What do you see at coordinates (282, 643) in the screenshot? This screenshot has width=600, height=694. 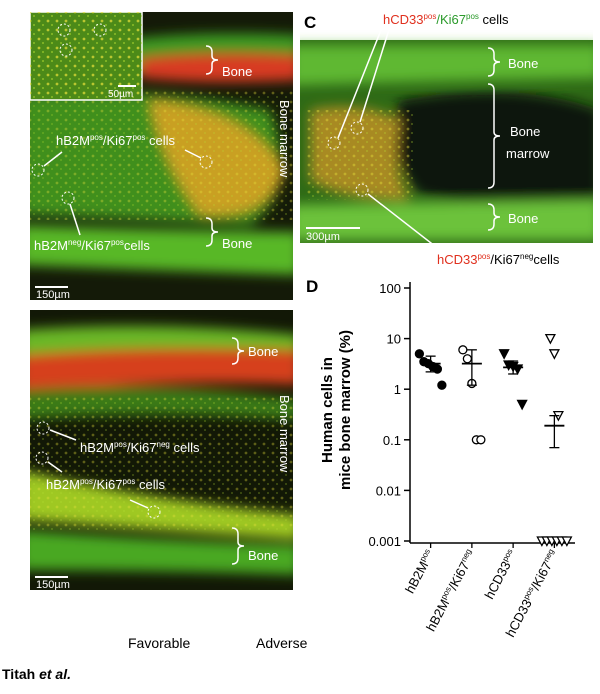 I see `group-label: Adverse` at bounding box center [282, 643].